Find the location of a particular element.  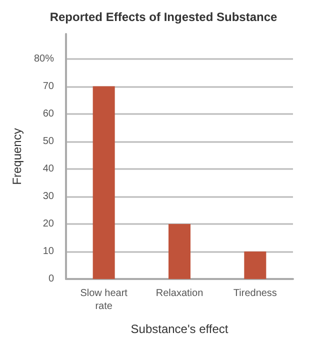

y-tick-label: 20 is located at coordinates (48, 224).